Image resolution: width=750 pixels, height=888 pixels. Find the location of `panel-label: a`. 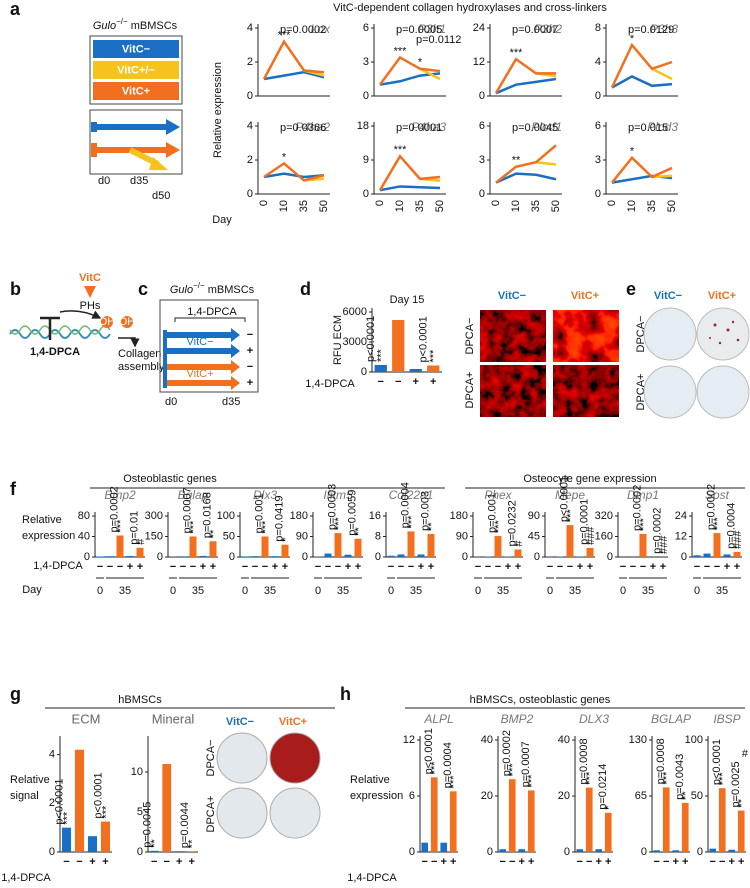

panel-label: a is located at coordinates (15, 9).